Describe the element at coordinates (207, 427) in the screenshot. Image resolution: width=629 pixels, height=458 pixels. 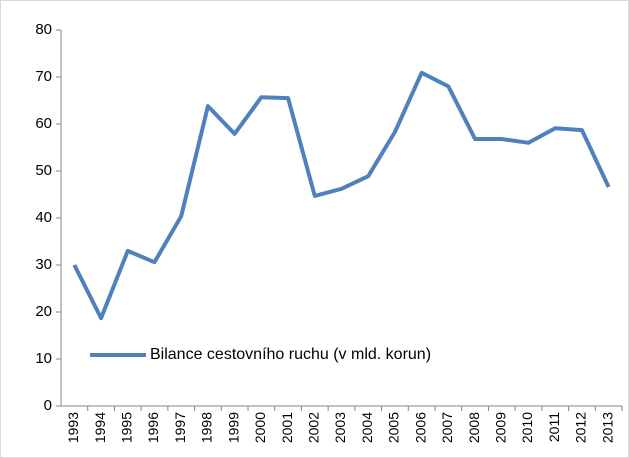
I see `x-tick-label: 1998` at that location.